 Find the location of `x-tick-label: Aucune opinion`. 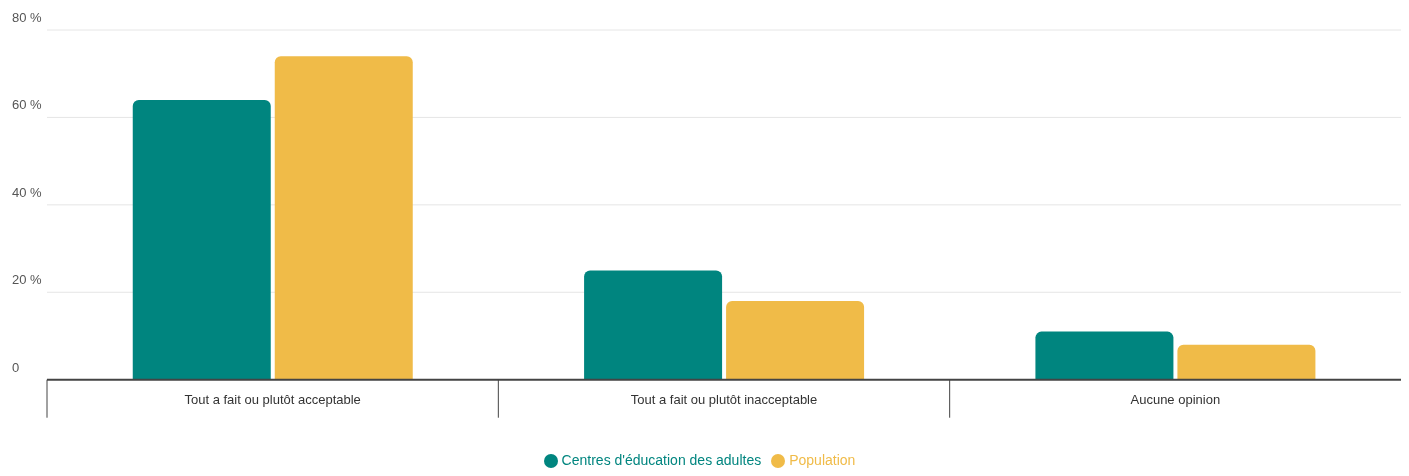

x-tick-label: Aucune opinion is located at coordinates (1175, 399).